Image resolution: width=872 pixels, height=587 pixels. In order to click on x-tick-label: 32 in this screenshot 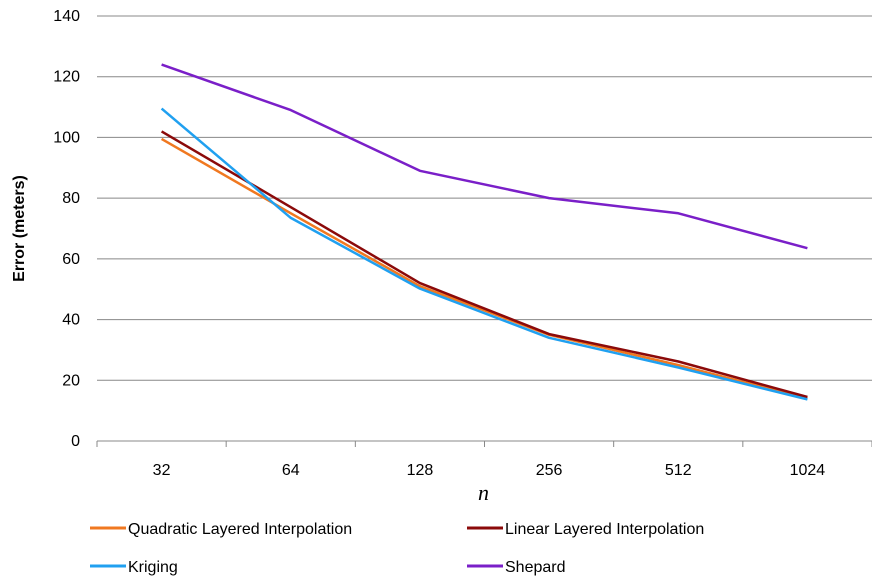, I will do `click(162, 470)`.